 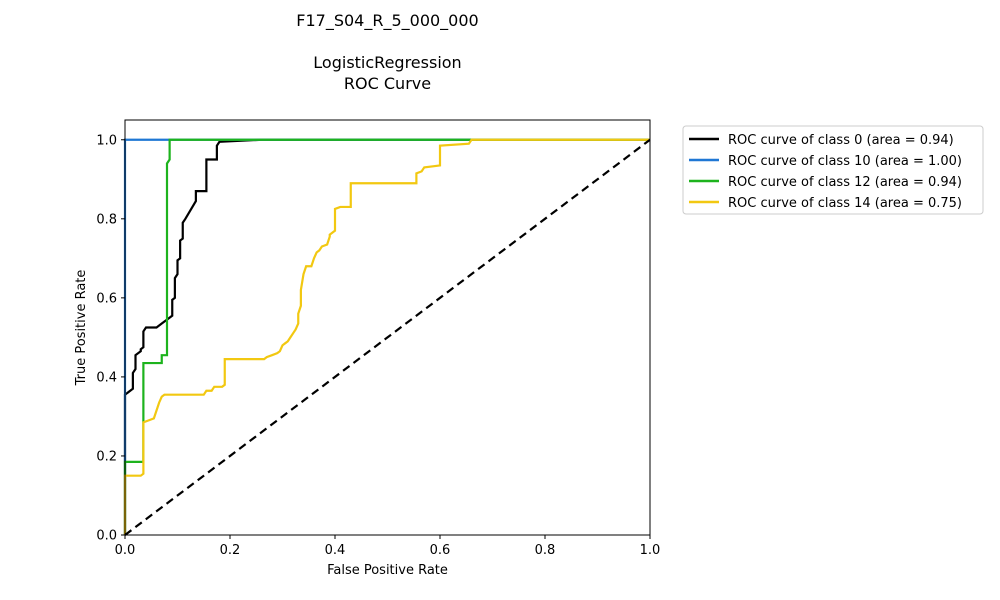 I want to click on y-axis: 0.0 0.2 0.4 0.6 0.8 1.0, so click(x=110, y=338).